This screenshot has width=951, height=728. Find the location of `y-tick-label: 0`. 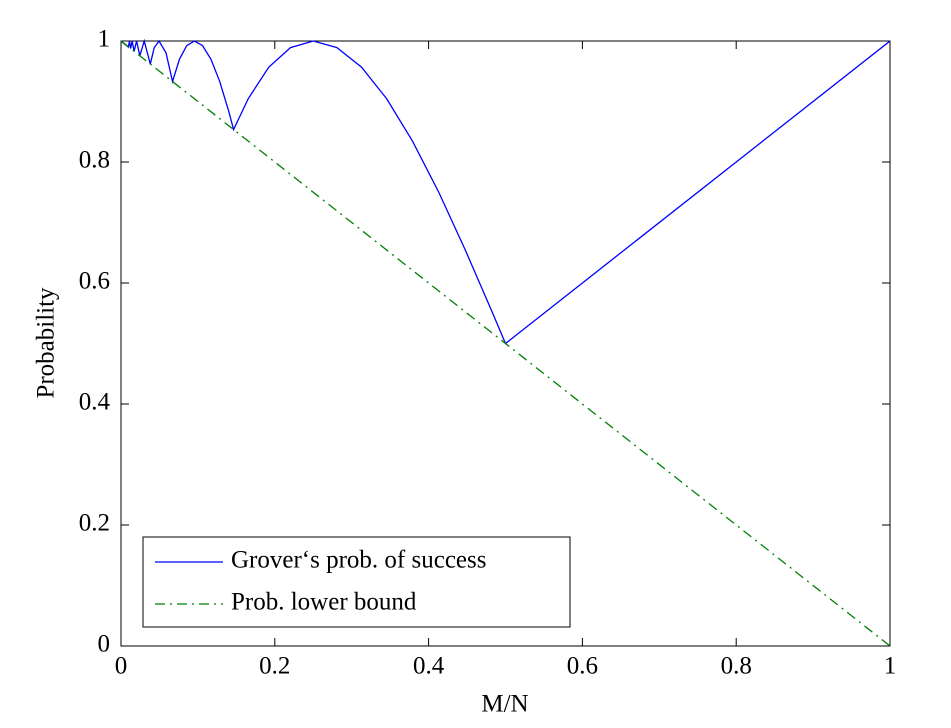

y-tick-label: 0 is located at coordinates (104, 644).